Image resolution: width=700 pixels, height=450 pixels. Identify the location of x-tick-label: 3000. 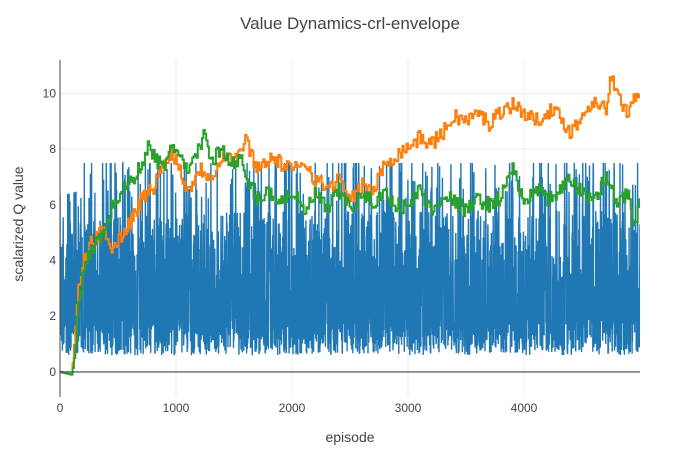
(408, 408).